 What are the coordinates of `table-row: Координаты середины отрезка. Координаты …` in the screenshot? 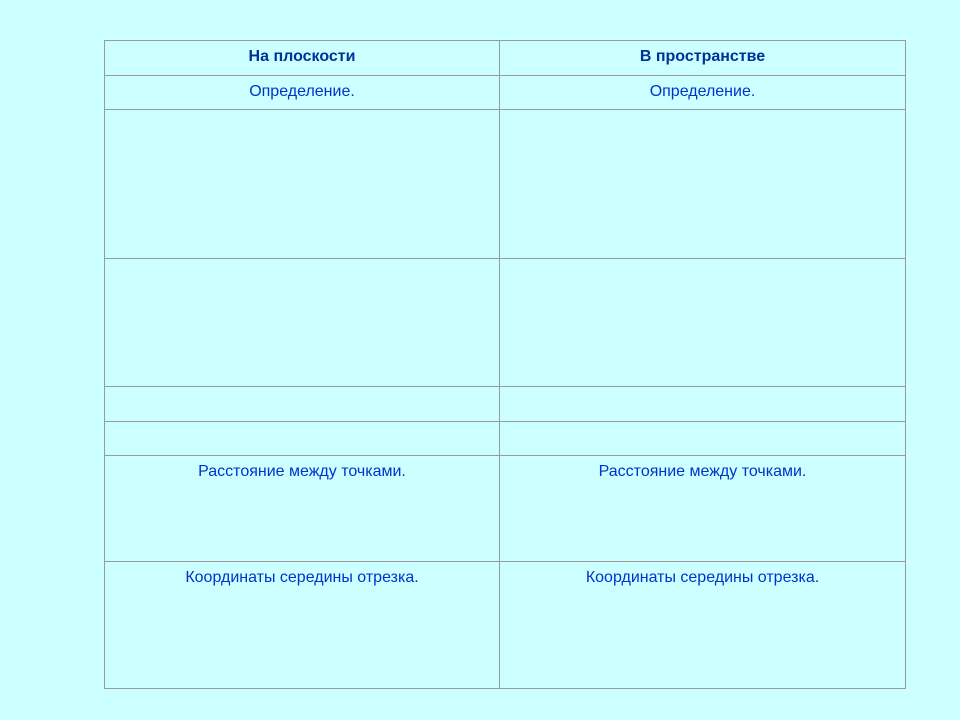 It's located at (505, 625).